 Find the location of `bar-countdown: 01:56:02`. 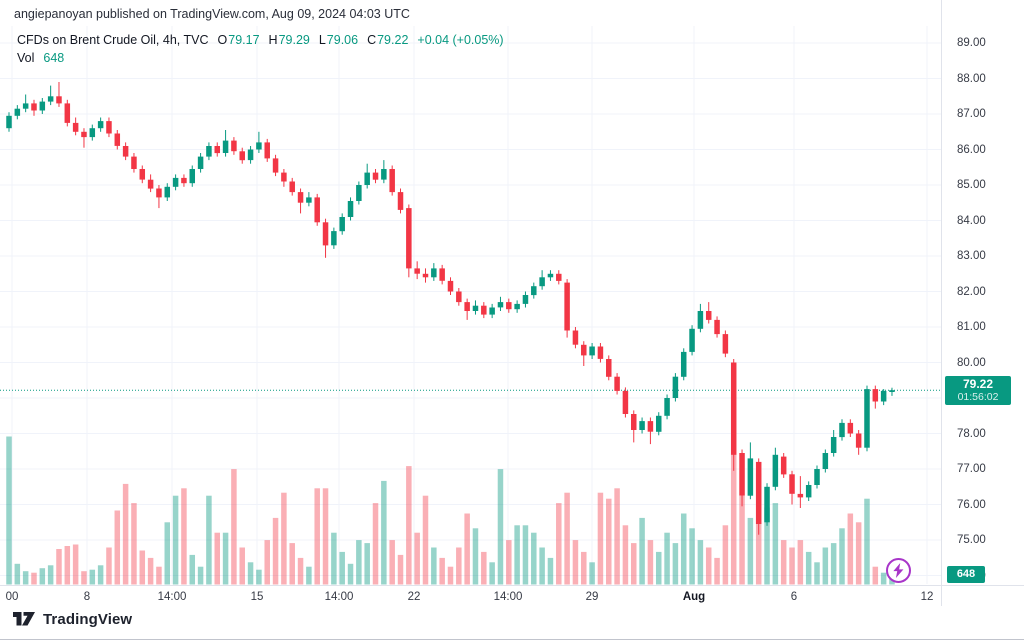

bar-countdown: 01:56:02 is located at coordinates (978, 397).